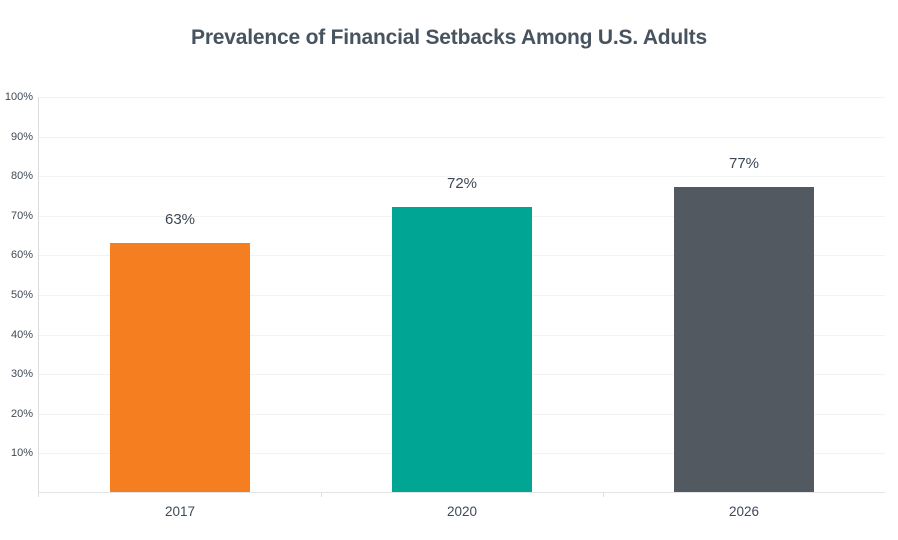 This screenshot has height=540, width=898. What do you see at coordinates (21, 453) in the screenshot?
I see `y-axis-tick-label: 10%` at bounding box center [21, 453].